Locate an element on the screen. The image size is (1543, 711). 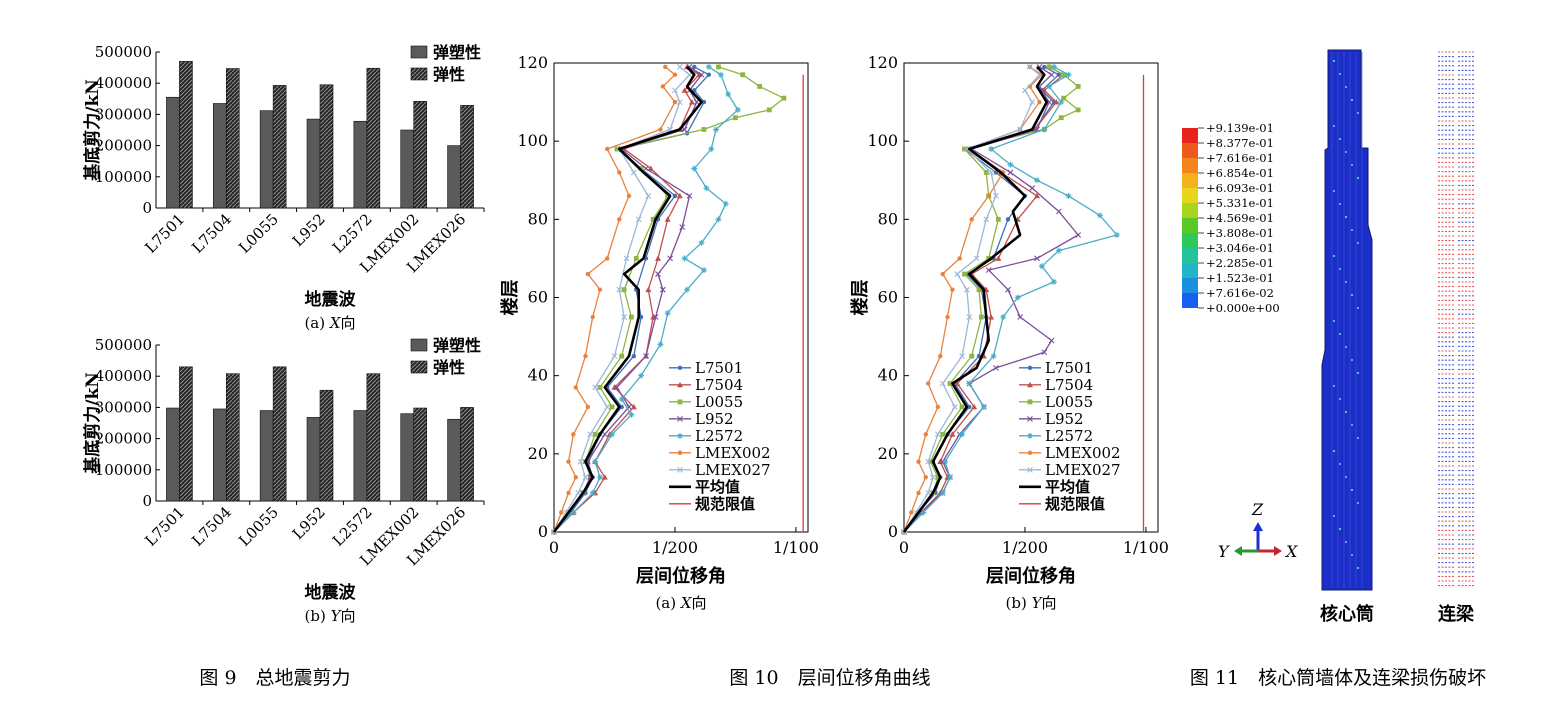
y-tick-label: 80 is located at coordinates (538, 218).